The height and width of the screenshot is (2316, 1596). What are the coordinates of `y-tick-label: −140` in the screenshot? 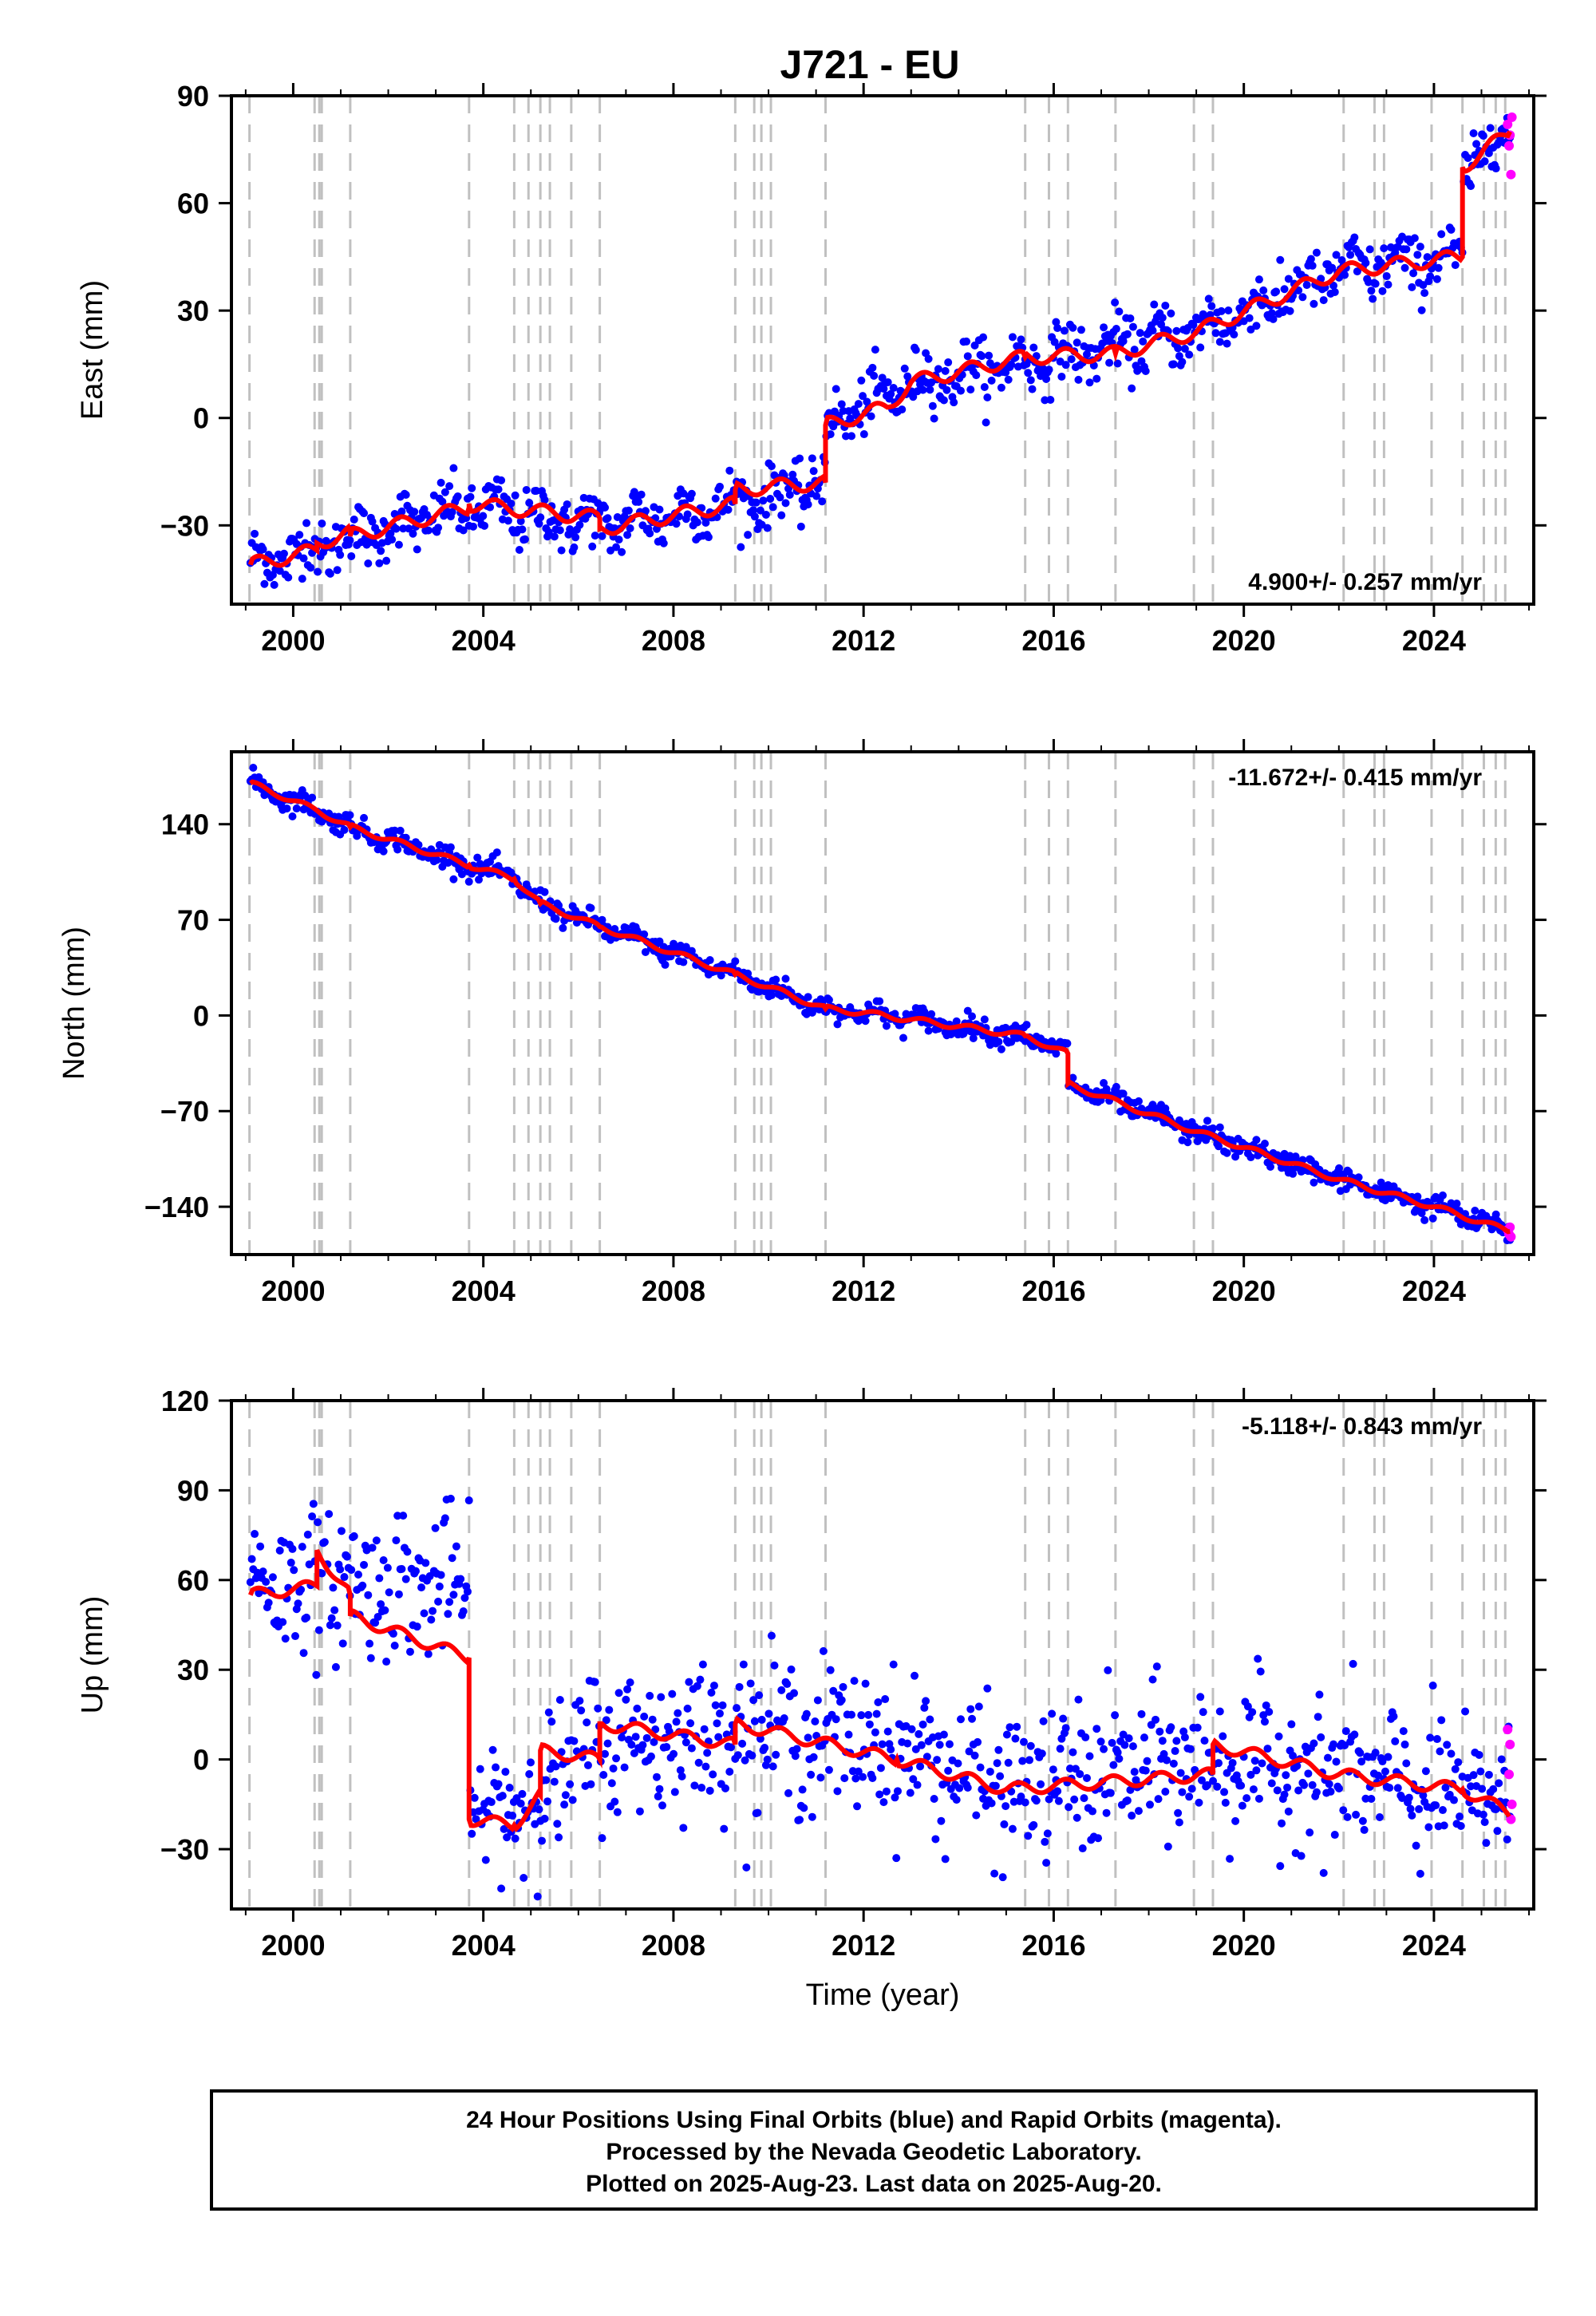 It's located at (176, 1207).